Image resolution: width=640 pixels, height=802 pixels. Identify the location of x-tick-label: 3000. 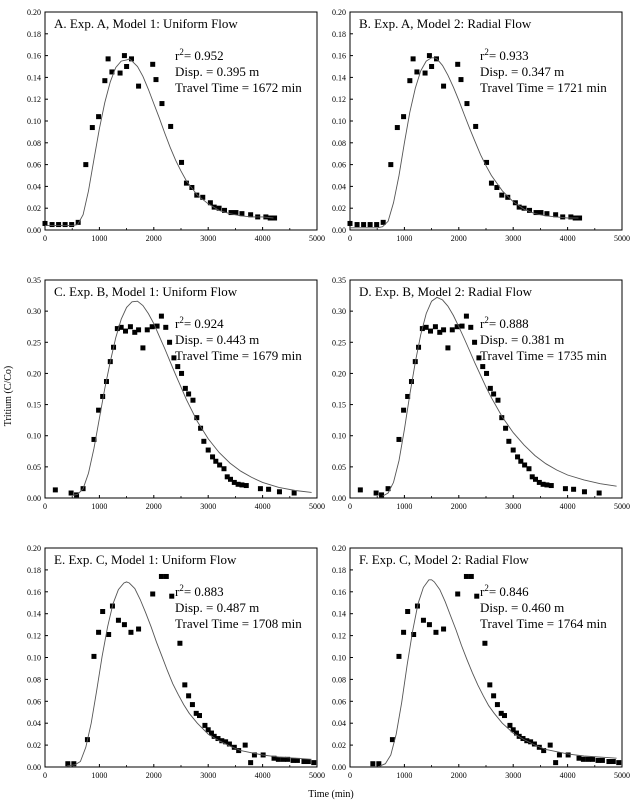
(208, 238).